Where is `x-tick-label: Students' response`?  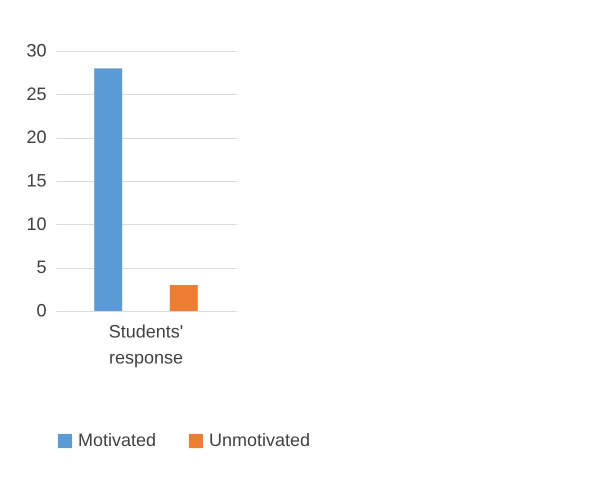 x-tick-label: Students' response is located at coordinates (146, 345).